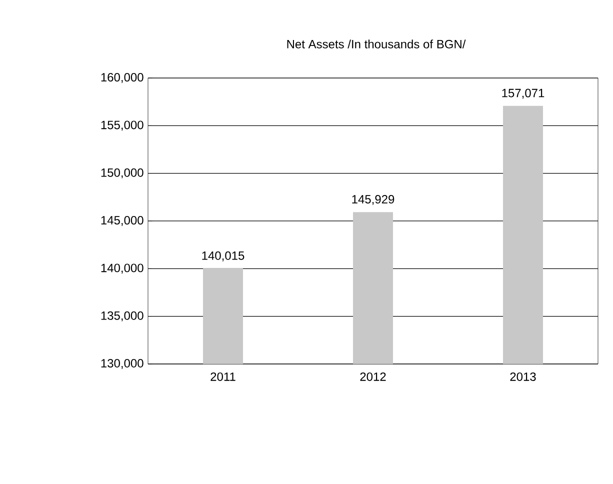 The width and height of the screenshot is (613, 484). What do you see at coordinates (223, 256) in the screenshot?
I see `data-label: 140,015` at bounding box center [223, 256].